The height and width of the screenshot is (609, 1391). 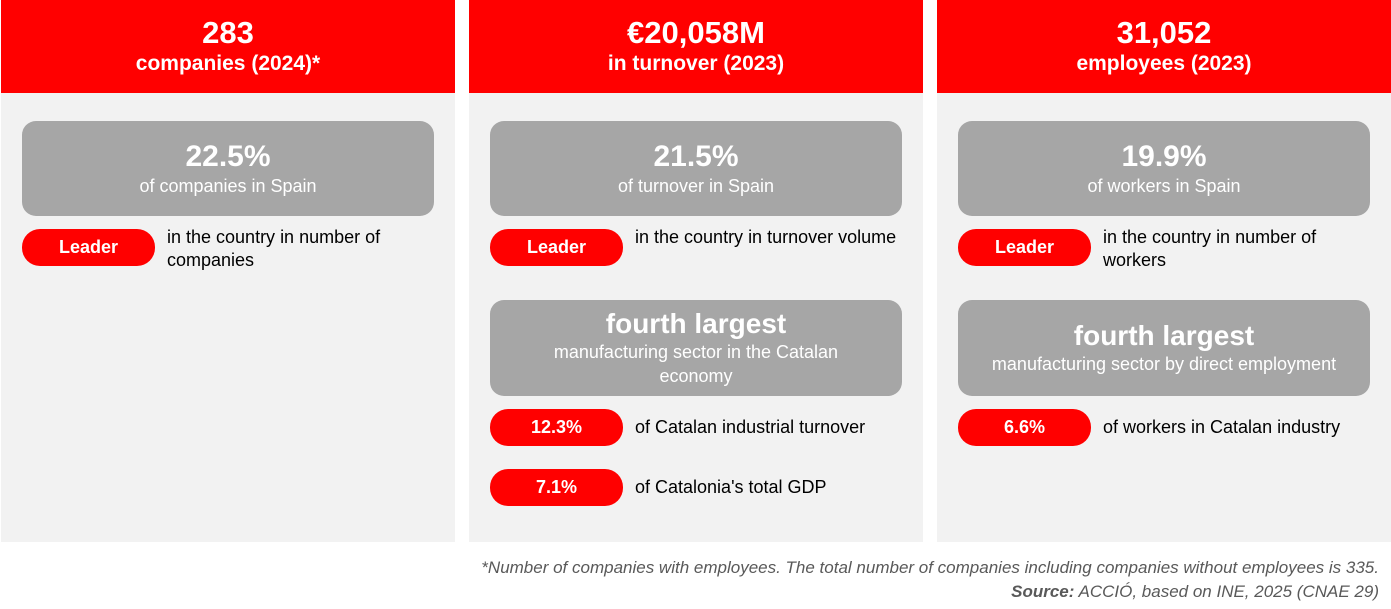 What do you see at coordinates (1164, 185) in the screenshot?
I see `workers-share-text: of workers in Spain` at bounding box center [1164, 185].